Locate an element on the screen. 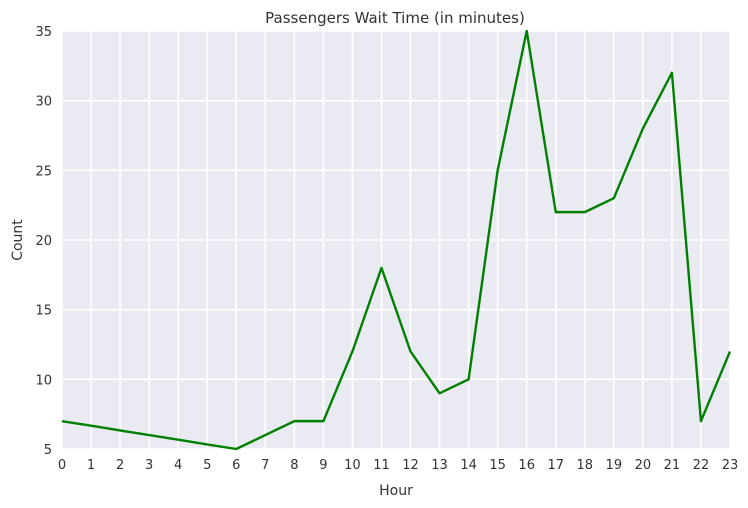 The height and width of the screenshot is (508, 748). y-tick-label-35: 35 is located at coordinates (43, 32).